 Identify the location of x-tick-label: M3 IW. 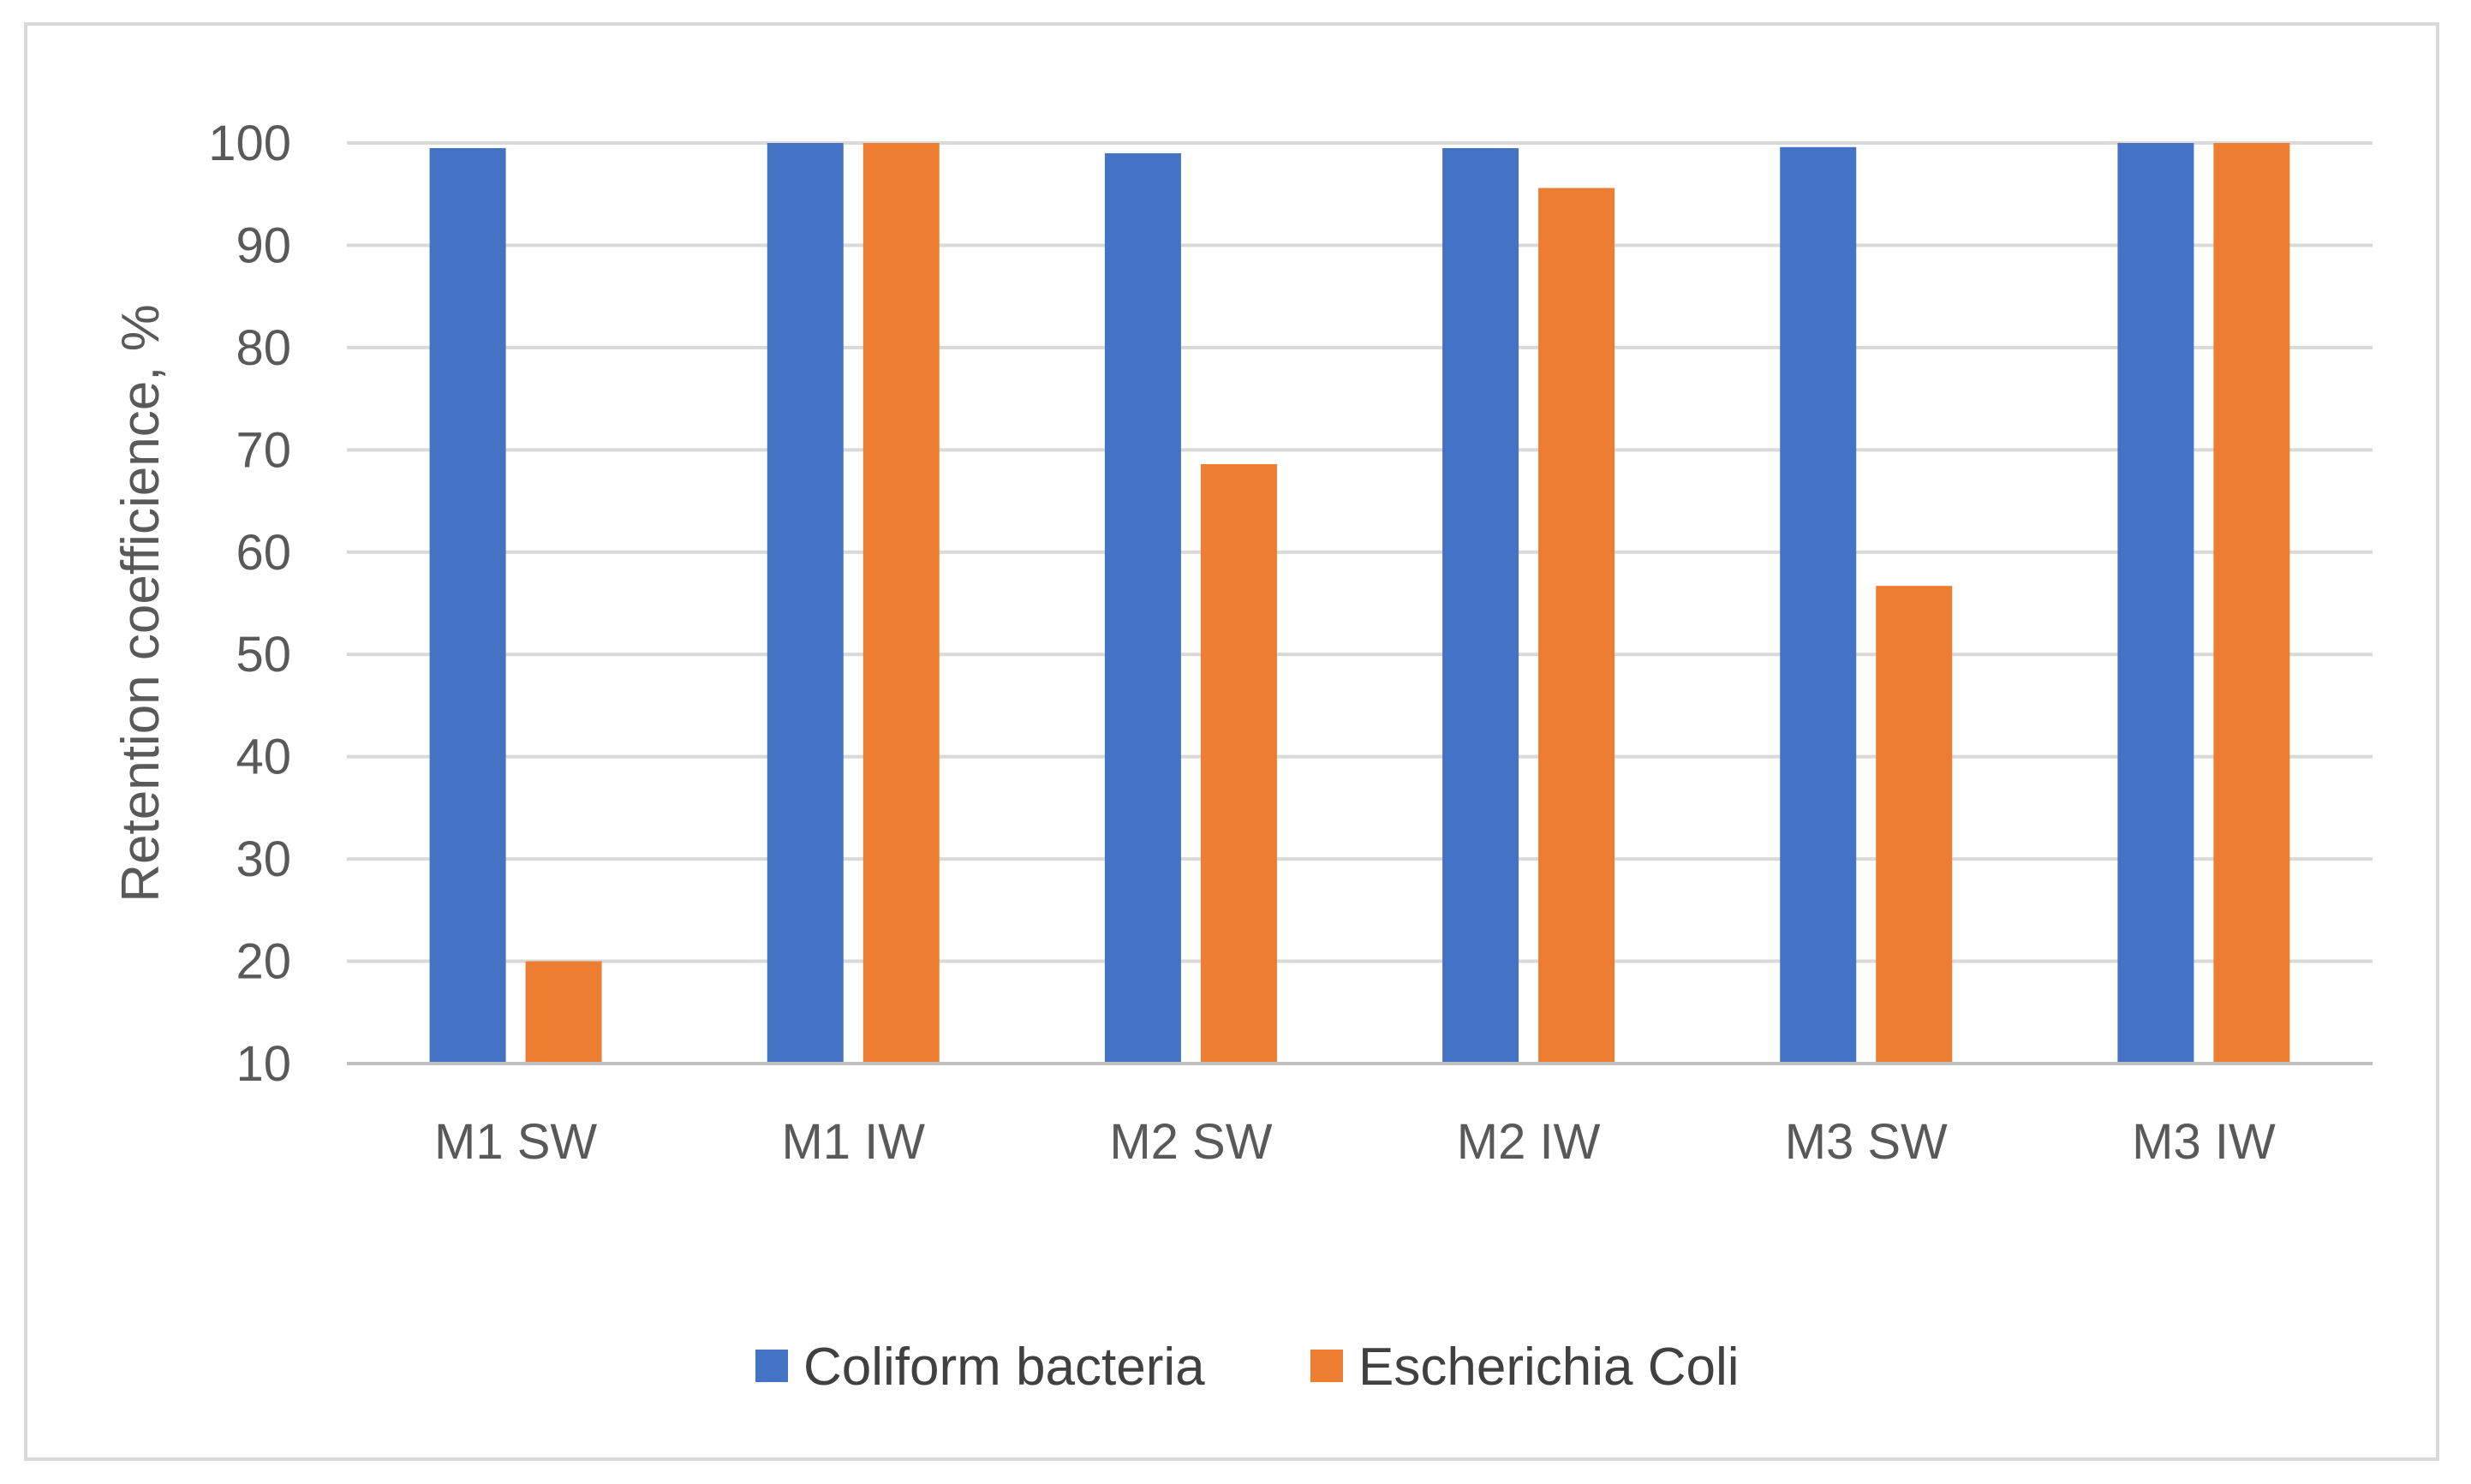
(2204, 1142).